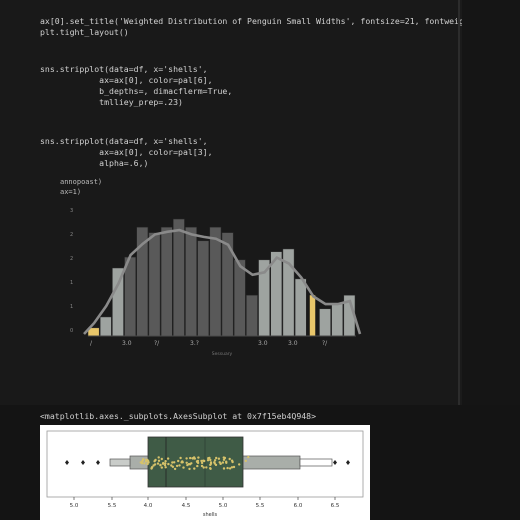 This screenshot has width=520, height=520. I want to click on x-tick-label: 4.5, so click(186, 506).